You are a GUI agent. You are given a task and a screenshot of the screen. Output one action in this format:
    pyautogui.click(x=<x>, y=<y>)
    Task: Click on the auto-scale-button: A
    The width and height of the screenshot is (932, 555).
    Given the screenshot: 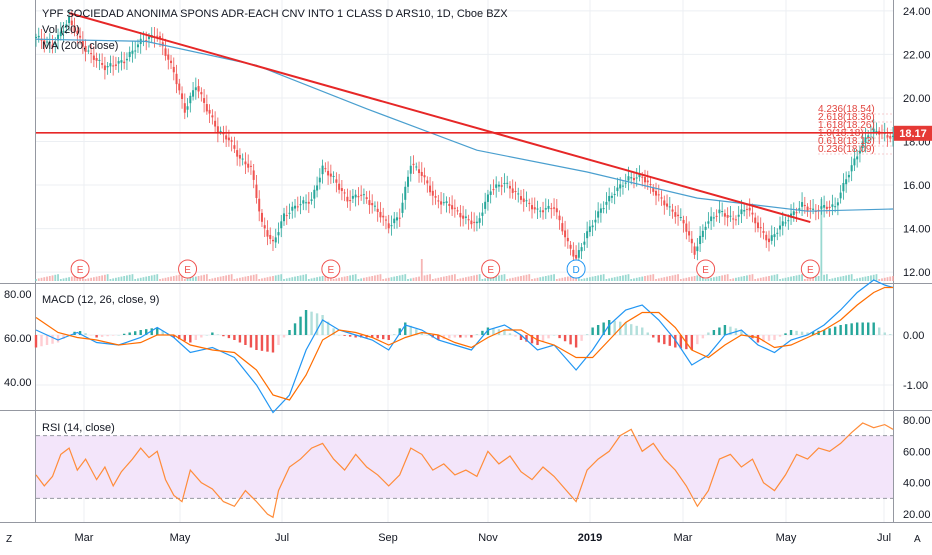 What is the action you would take?
    pyautogui.click(x=917, y=539)
    